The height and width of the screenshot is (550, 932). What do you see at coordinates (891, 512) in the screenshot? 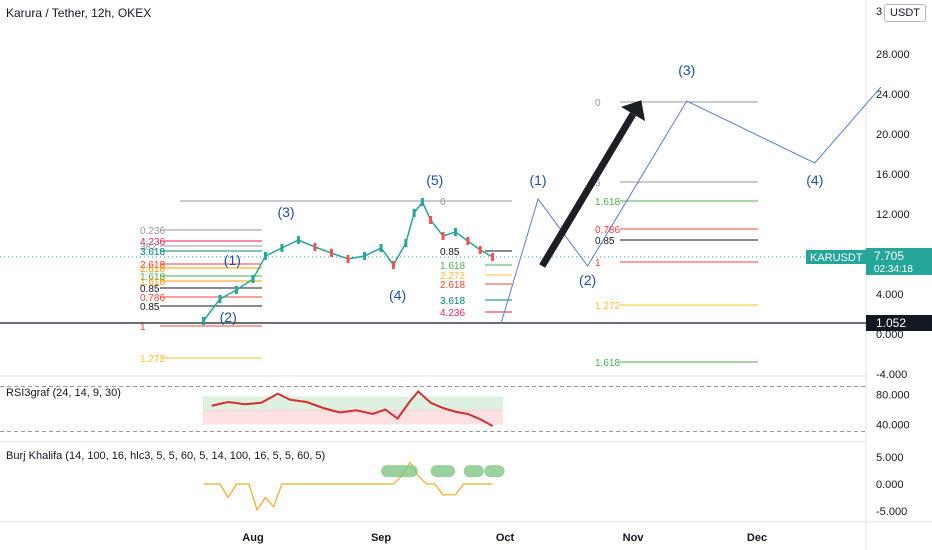
I see `burj-y-tick-label: -5.000` at bounding box center [891, 512].